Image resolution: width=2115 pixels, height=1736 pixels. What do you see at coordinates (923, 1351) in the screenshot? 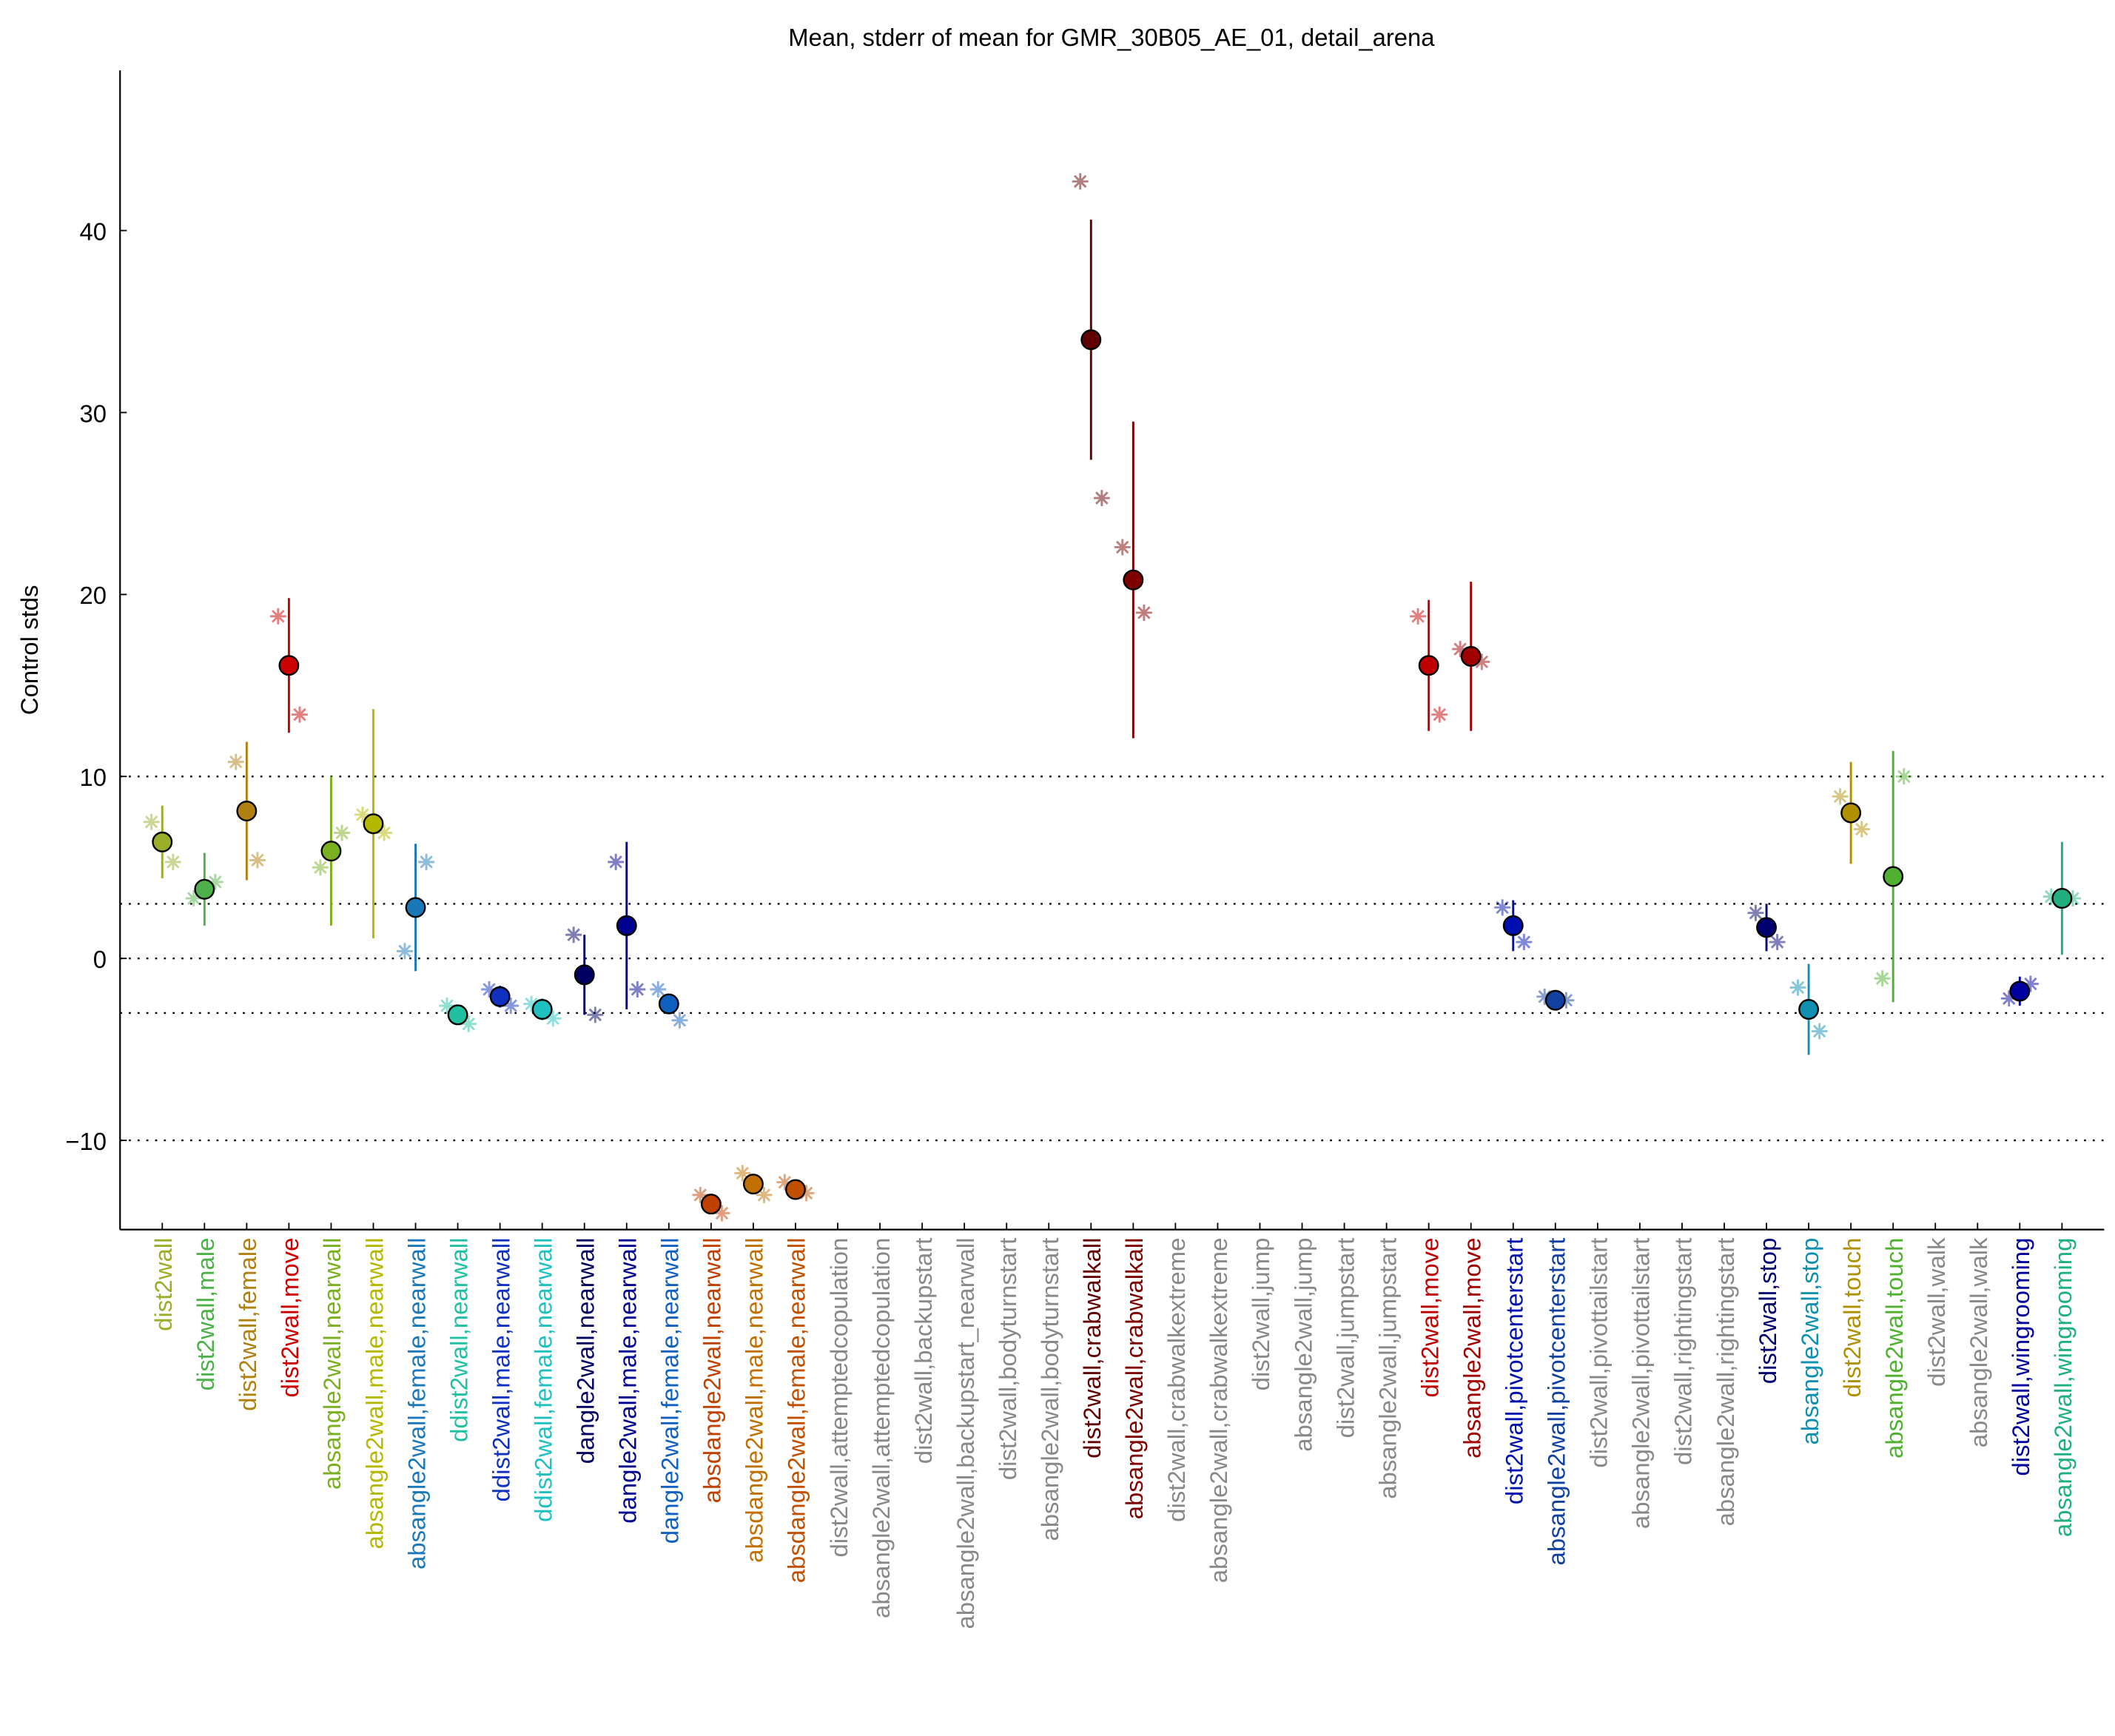
I see `x-tick-label: dist2wall,backupstart` at bounding box center [923, 1351].